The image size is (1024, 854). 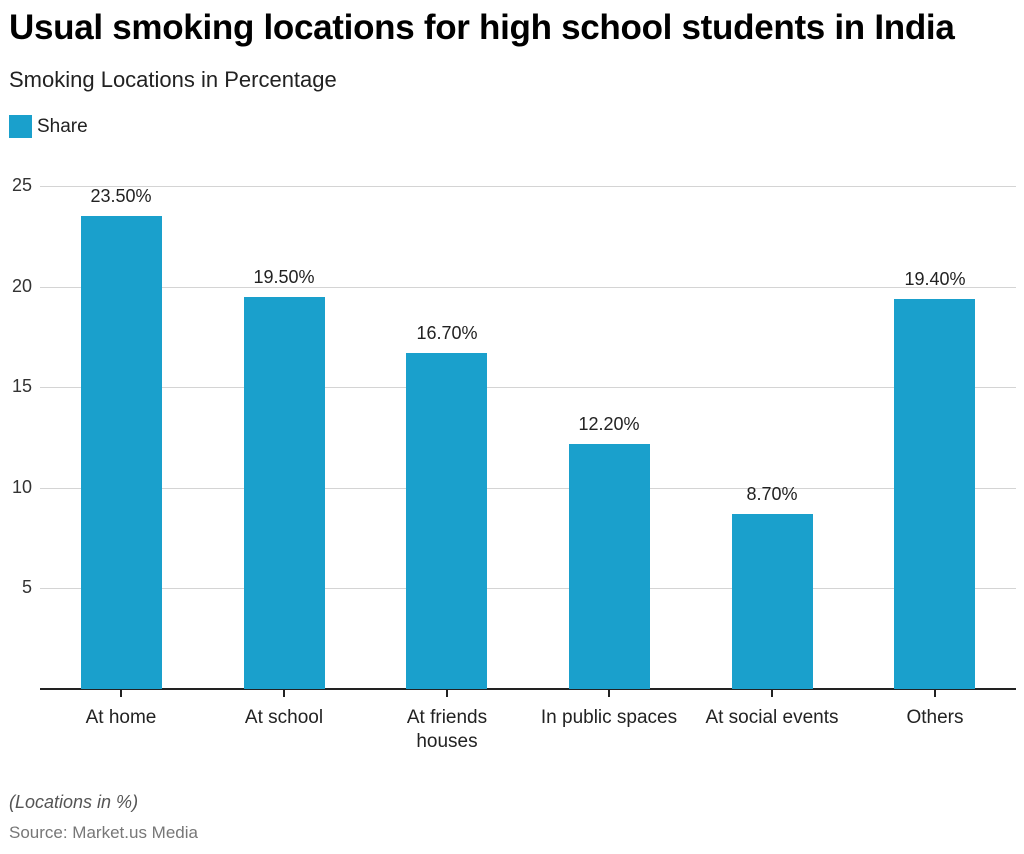 I want to click on source-credit: Source: Market.us Media, so click(x=103, y=832).